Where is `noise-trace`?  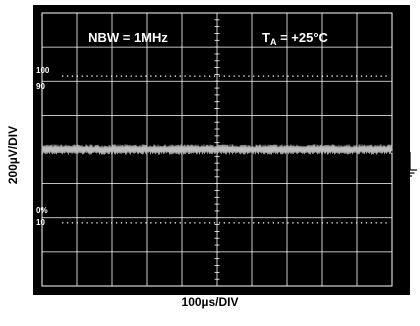
noise-trace is located at coordinates (217, 149).